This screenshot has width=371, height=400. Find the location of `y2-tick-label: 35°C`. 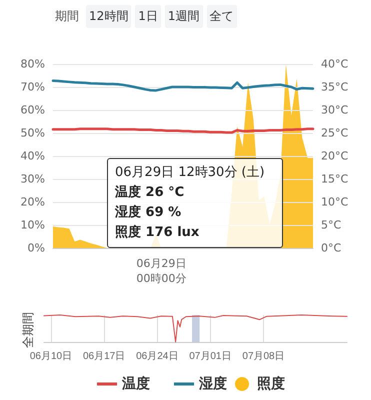

y2-tick-label: 35°C is located at coordinates (334, 87).